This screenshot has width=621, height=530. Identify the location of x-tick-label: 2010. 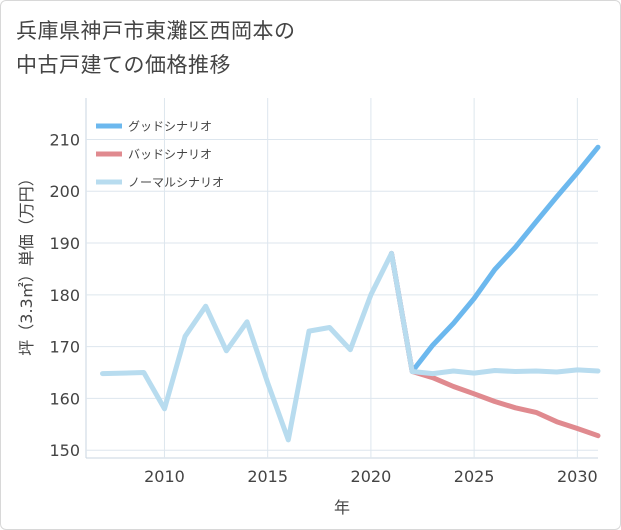
(164, 476).